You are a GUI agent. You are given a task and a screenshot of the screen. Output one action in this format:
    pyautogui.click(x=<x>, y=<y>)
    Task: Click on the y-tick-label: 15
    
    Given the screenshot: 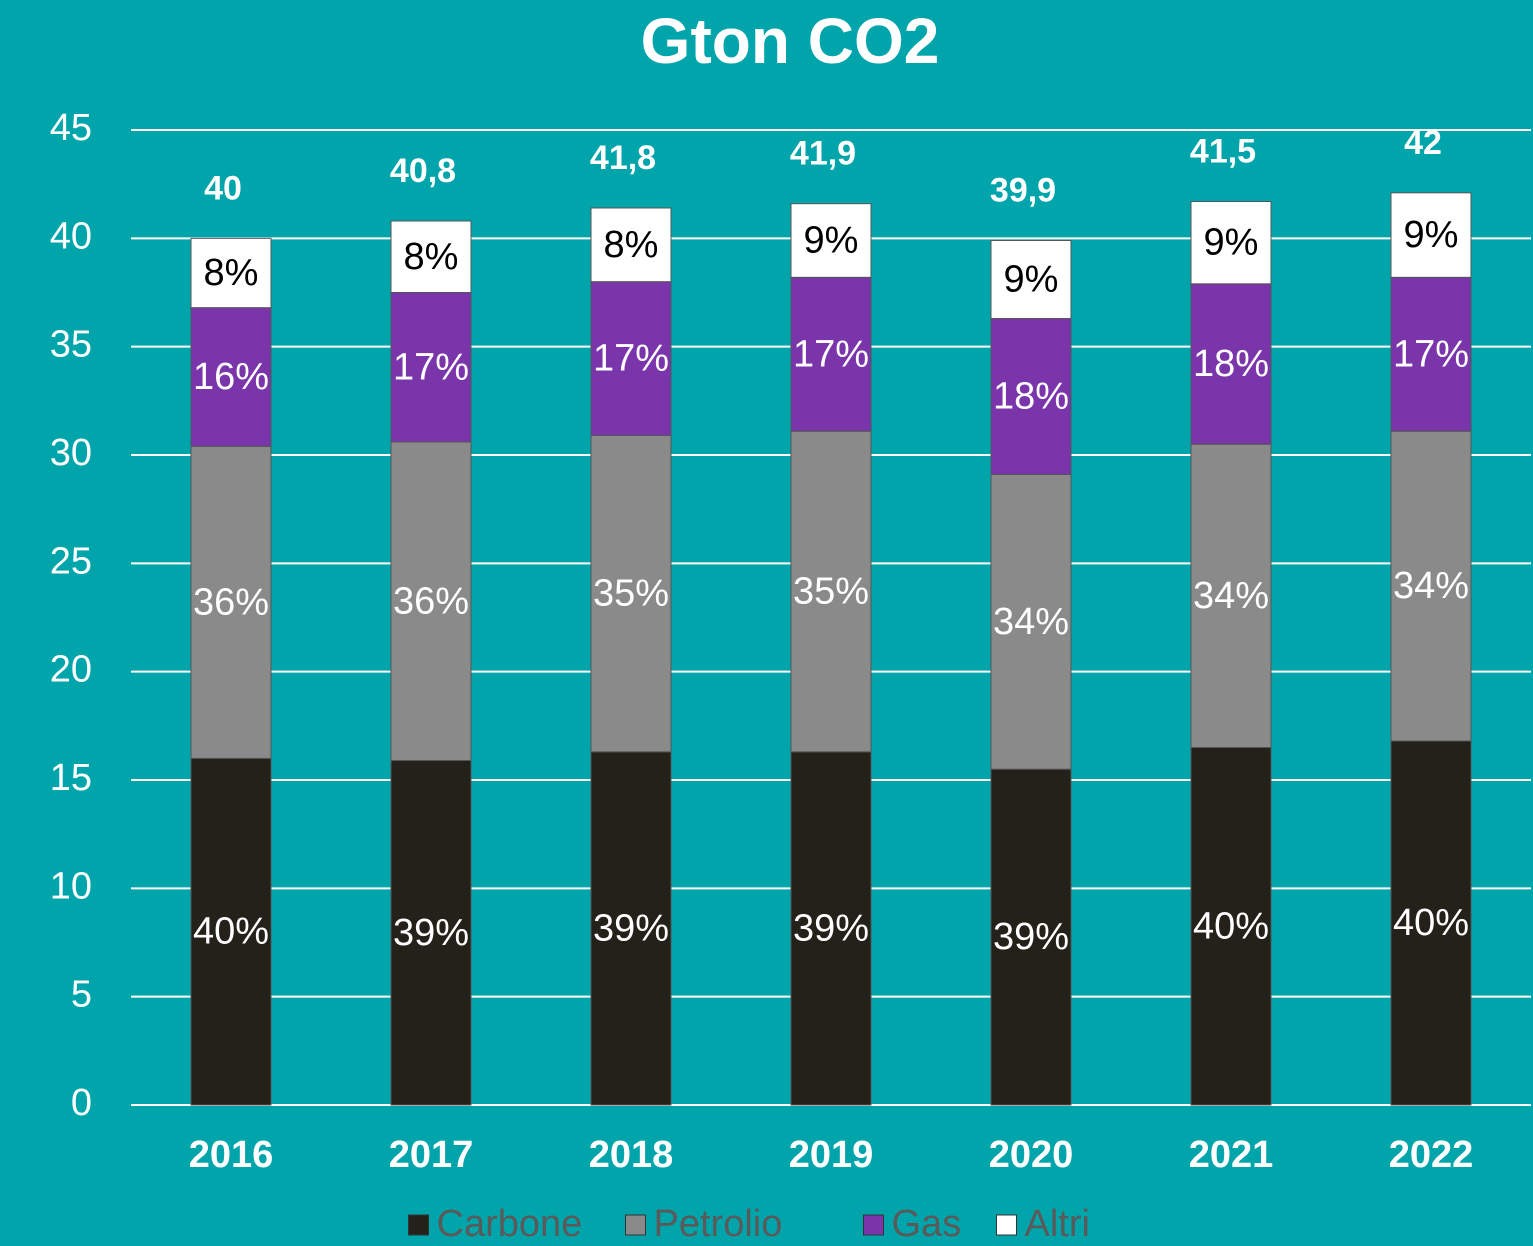 What is the action you would take?
    pyautogui.click(x=71, y=778)
    